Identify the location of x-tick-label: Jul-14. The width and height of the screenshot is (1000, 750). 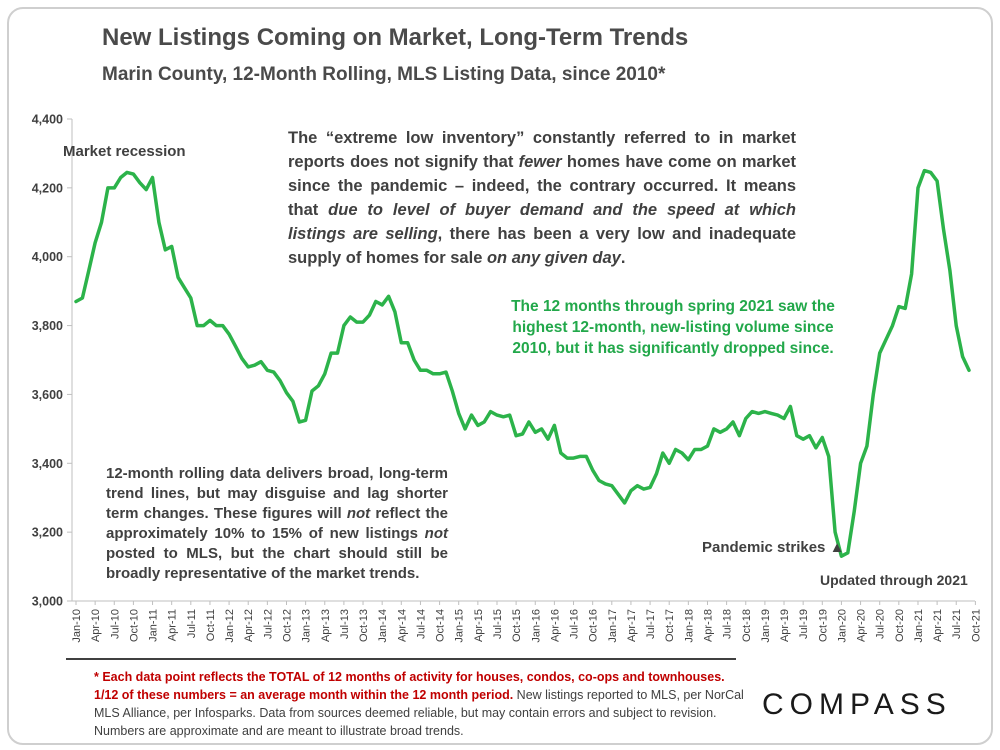
(421, 624).